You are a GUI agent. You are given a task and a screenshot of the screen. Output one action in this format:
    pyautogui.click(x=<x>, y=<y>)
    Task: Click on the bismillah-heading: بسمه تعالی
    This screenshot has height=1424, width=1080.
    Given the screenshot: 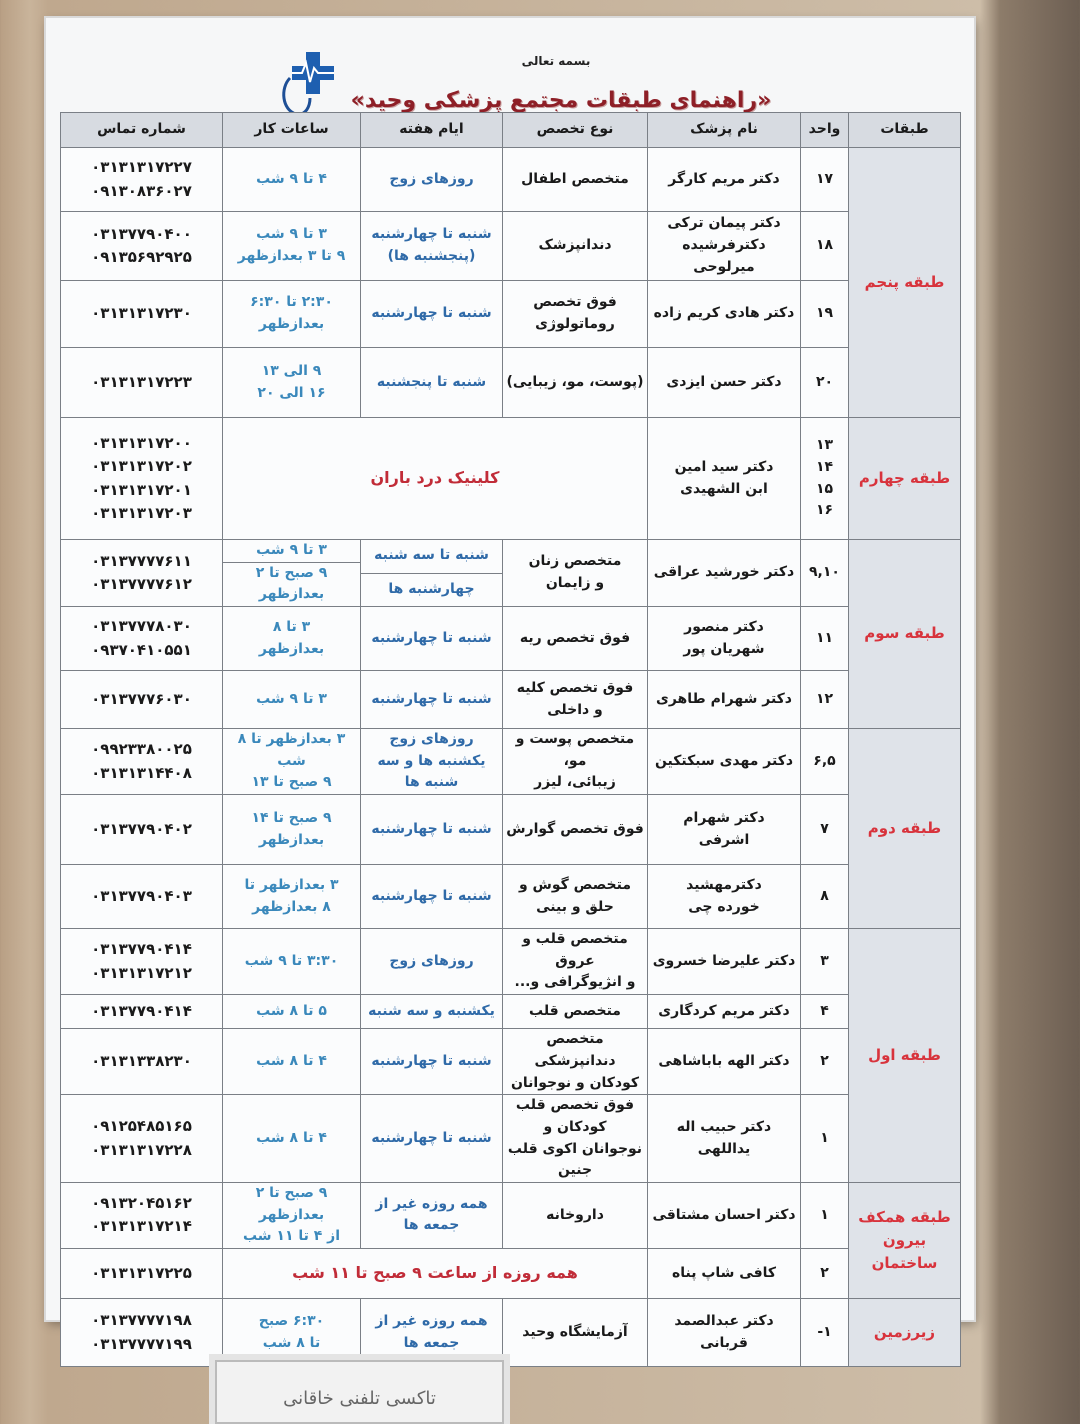 What is the action you would take?
    pyautogui.click(x=556, y=61)
    